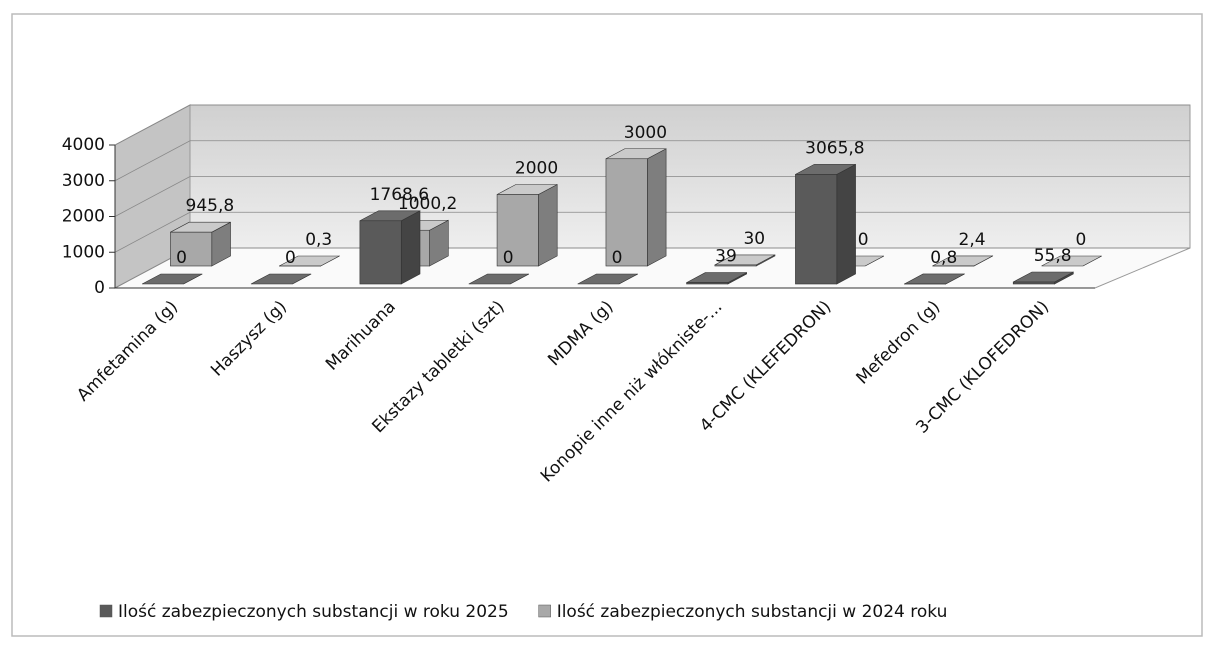 Image resolution: width=1215 pixels, height=652 pixels. Describe the element at coordinates (83, 181) in the screenshot. I see `y-tick-label: 3000` at that location.